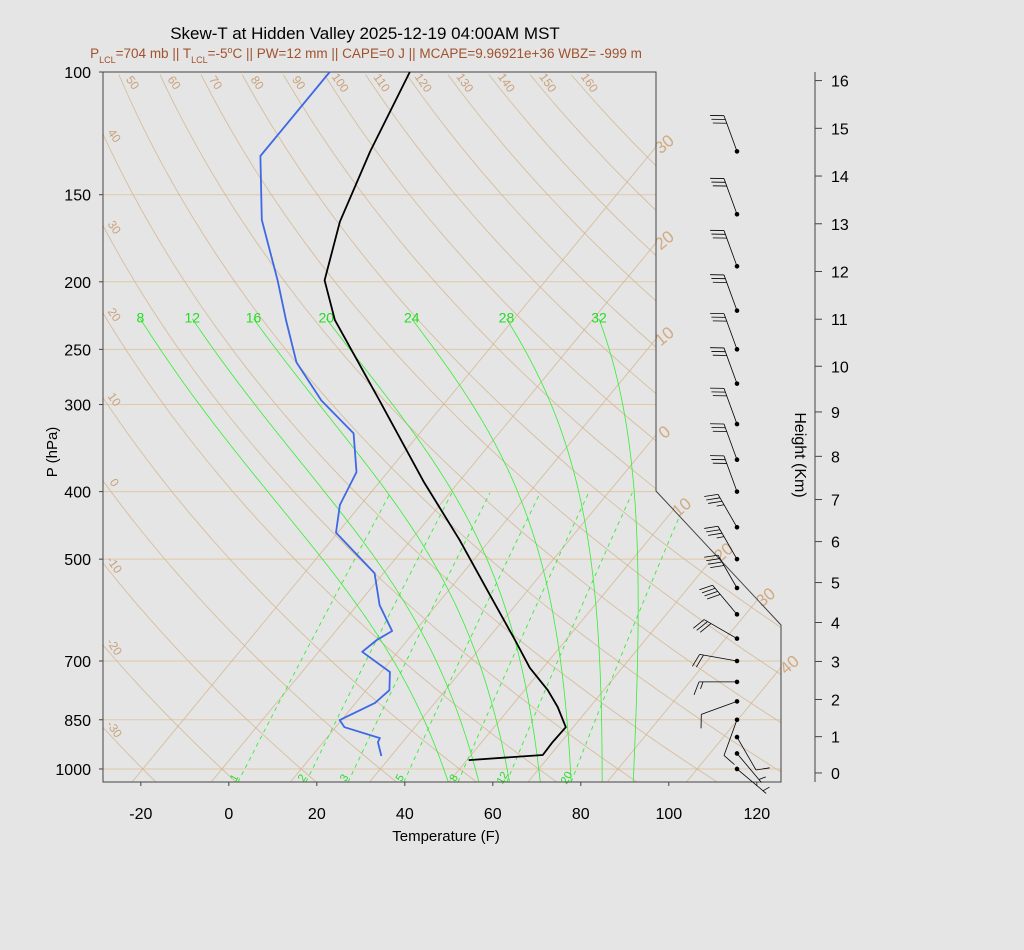 The height and width of the screenshot is (950, 1024). I want to click on x-tick-label: 100, so click(668, 814).